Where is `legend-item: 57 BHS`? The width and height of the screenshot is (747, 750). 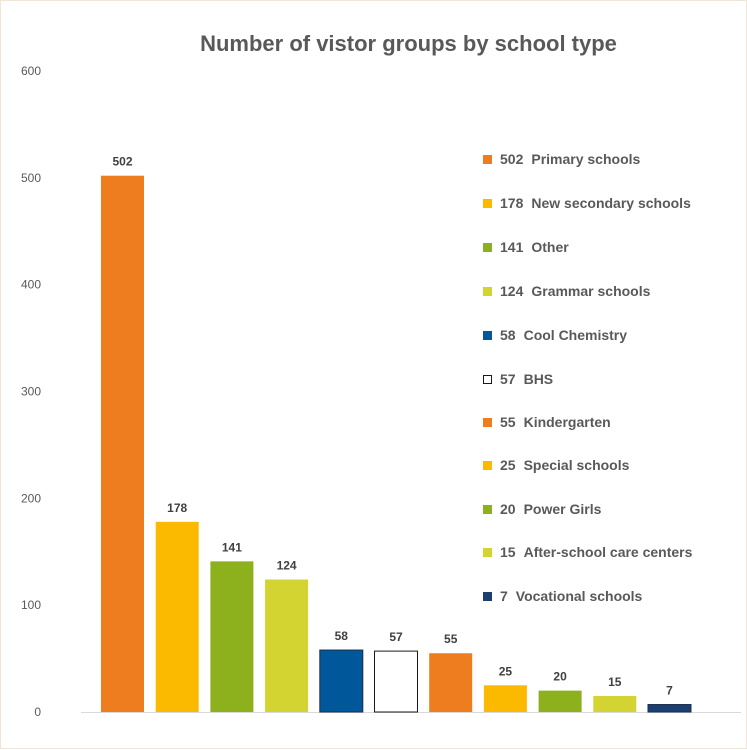
legend-item: 57 BHS is located at coordinates (518, 379).